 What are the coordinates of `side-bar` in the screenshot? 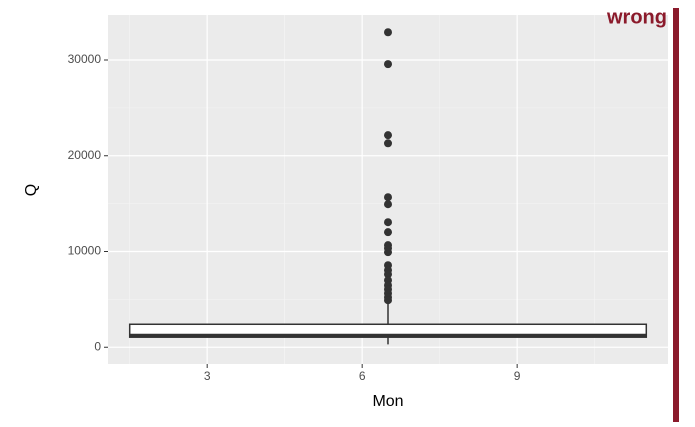 It's located at (676, 215).